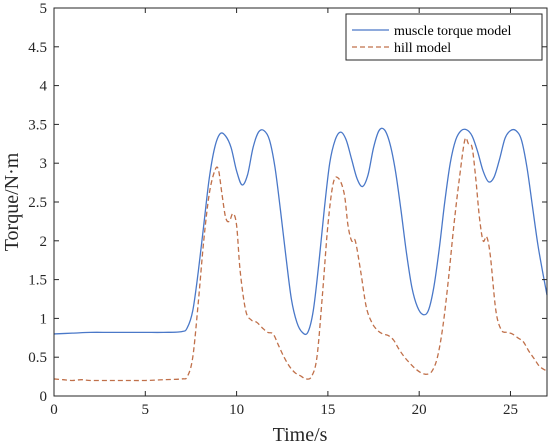  Describe the element at coordinates (37, 48) in the screenshot. I see `y-tick-label: 4.5` at that location.